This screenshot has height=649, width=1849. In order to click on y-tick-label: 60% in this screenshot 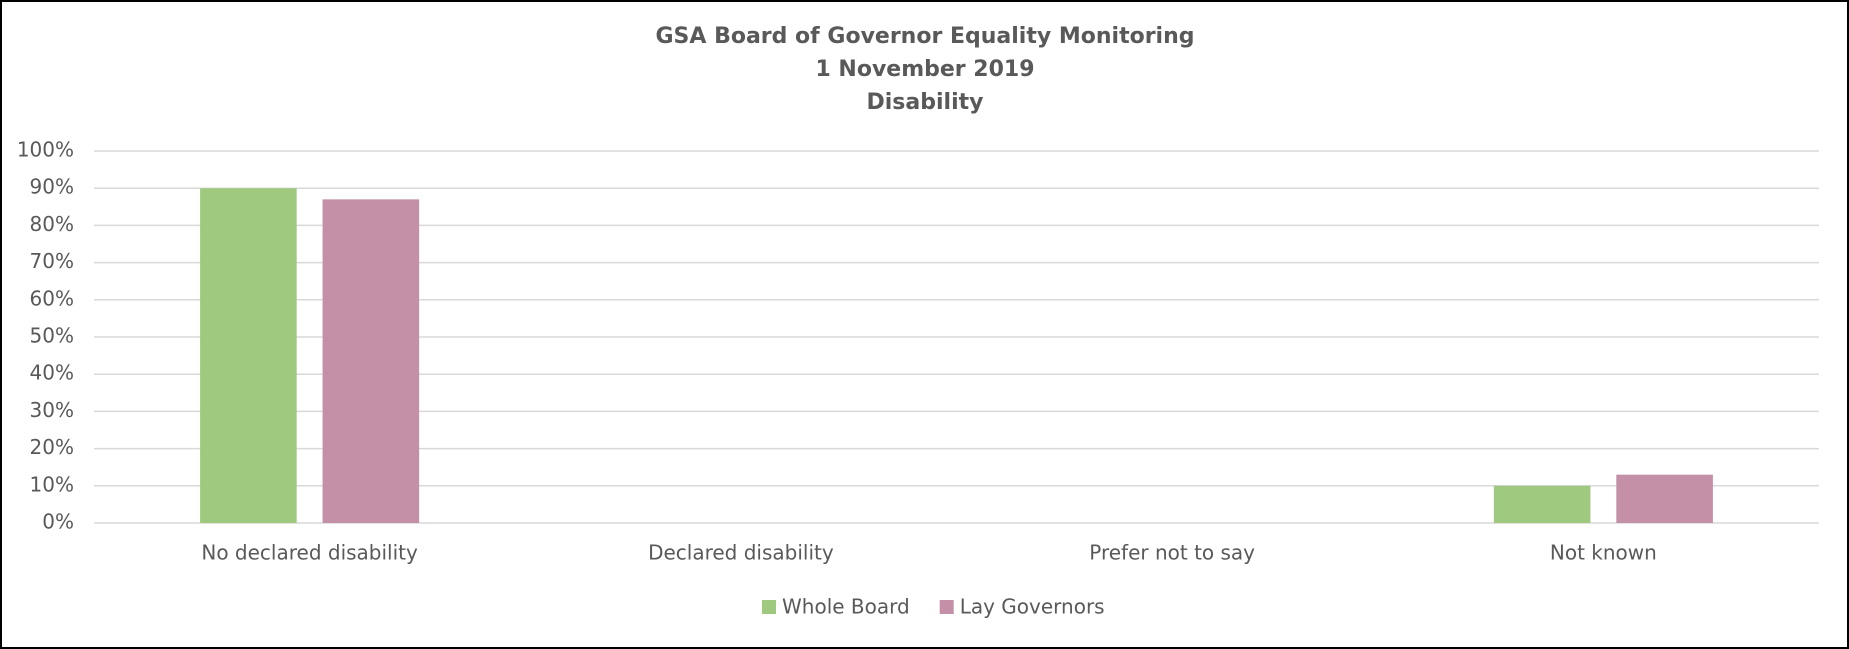, I will do `click(52, 298)`.